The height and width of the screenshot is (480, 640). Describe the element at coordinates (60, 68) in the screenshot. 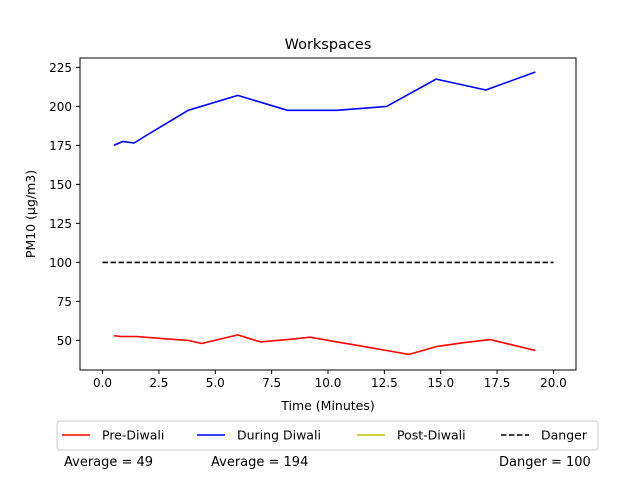

I see `y-tick-label: 225` at that location.